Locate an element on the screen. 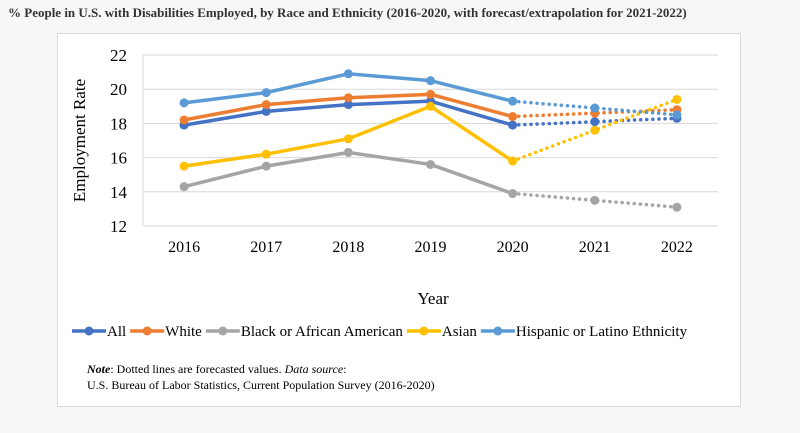 Image resolution: width=800 pixels, height=433 pixels. y-tick-label: 20 is located at coordinates (118, 89).